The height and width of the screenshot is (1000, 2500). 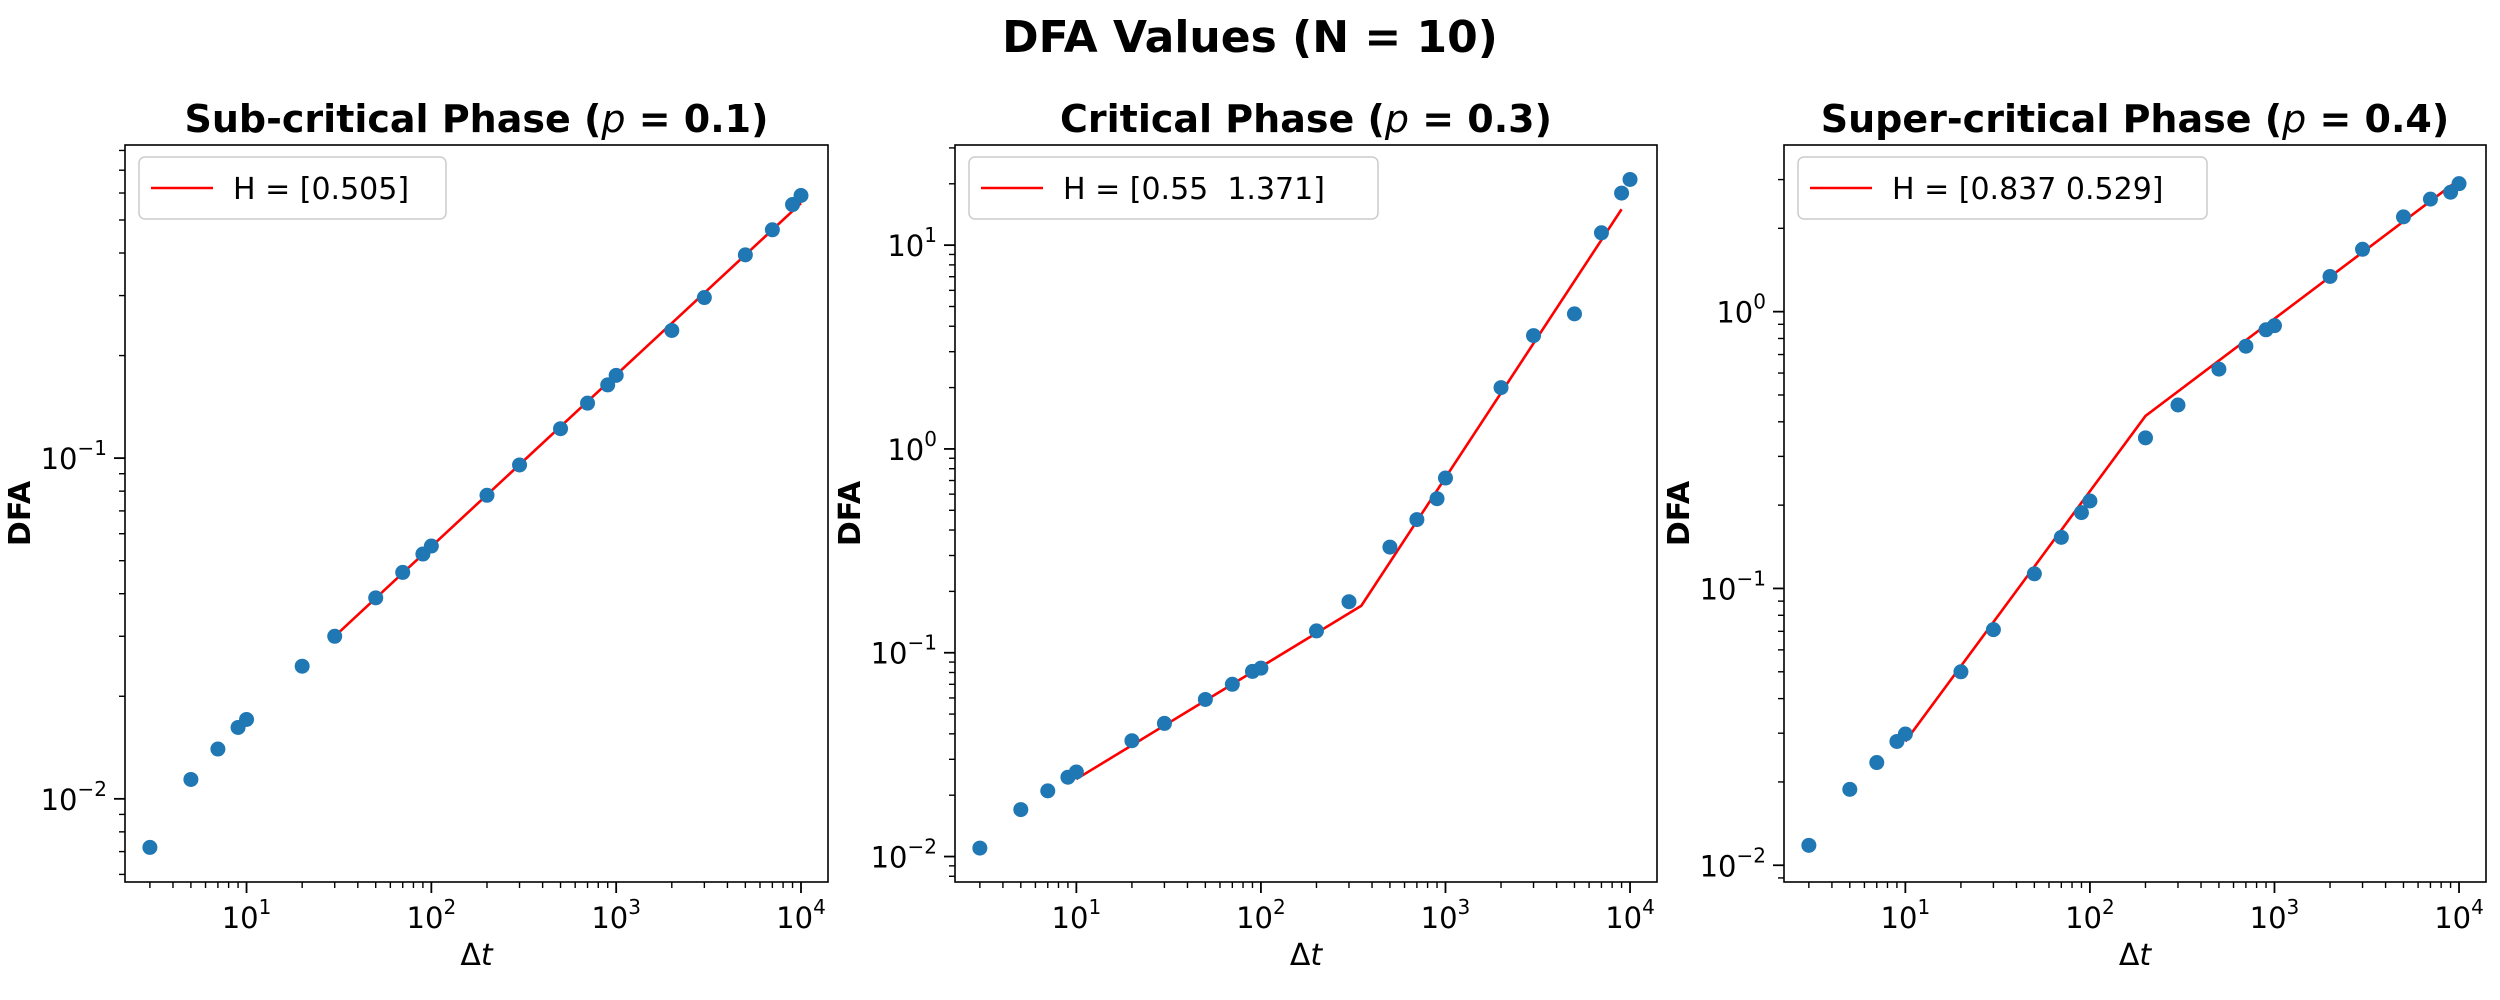 I want to click on figure-suptitle: DFA Values (N = 10), so click(x=1250, y=37).